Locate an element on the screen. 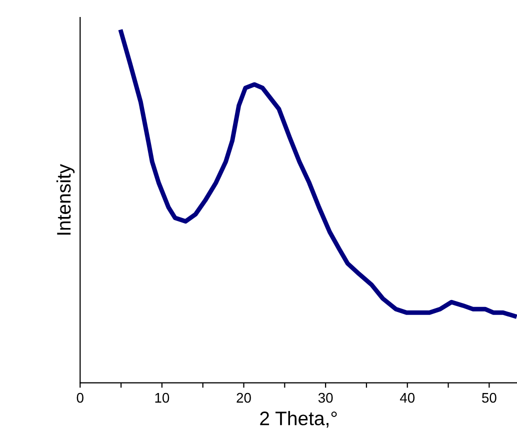  x-axis-title: 2 Theta,° is located at coordinates (298, 419).